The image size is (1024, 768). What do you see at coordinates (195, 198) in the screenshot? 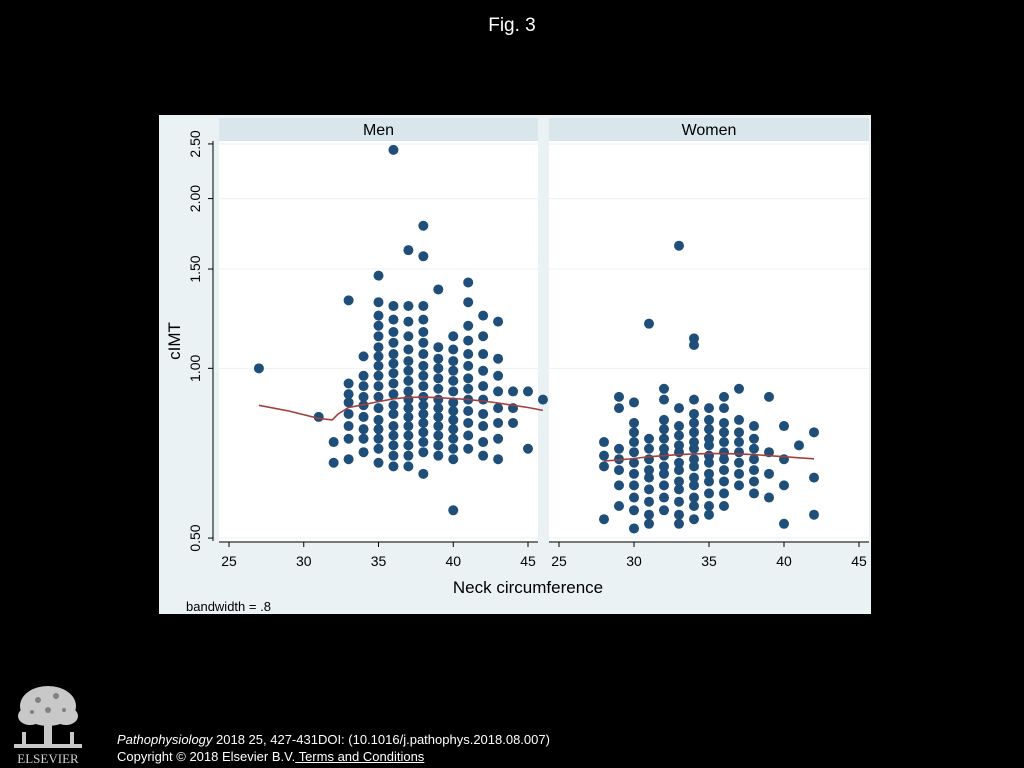
I see `y-tick-label: 2.00` at bounding box center [195, 198].